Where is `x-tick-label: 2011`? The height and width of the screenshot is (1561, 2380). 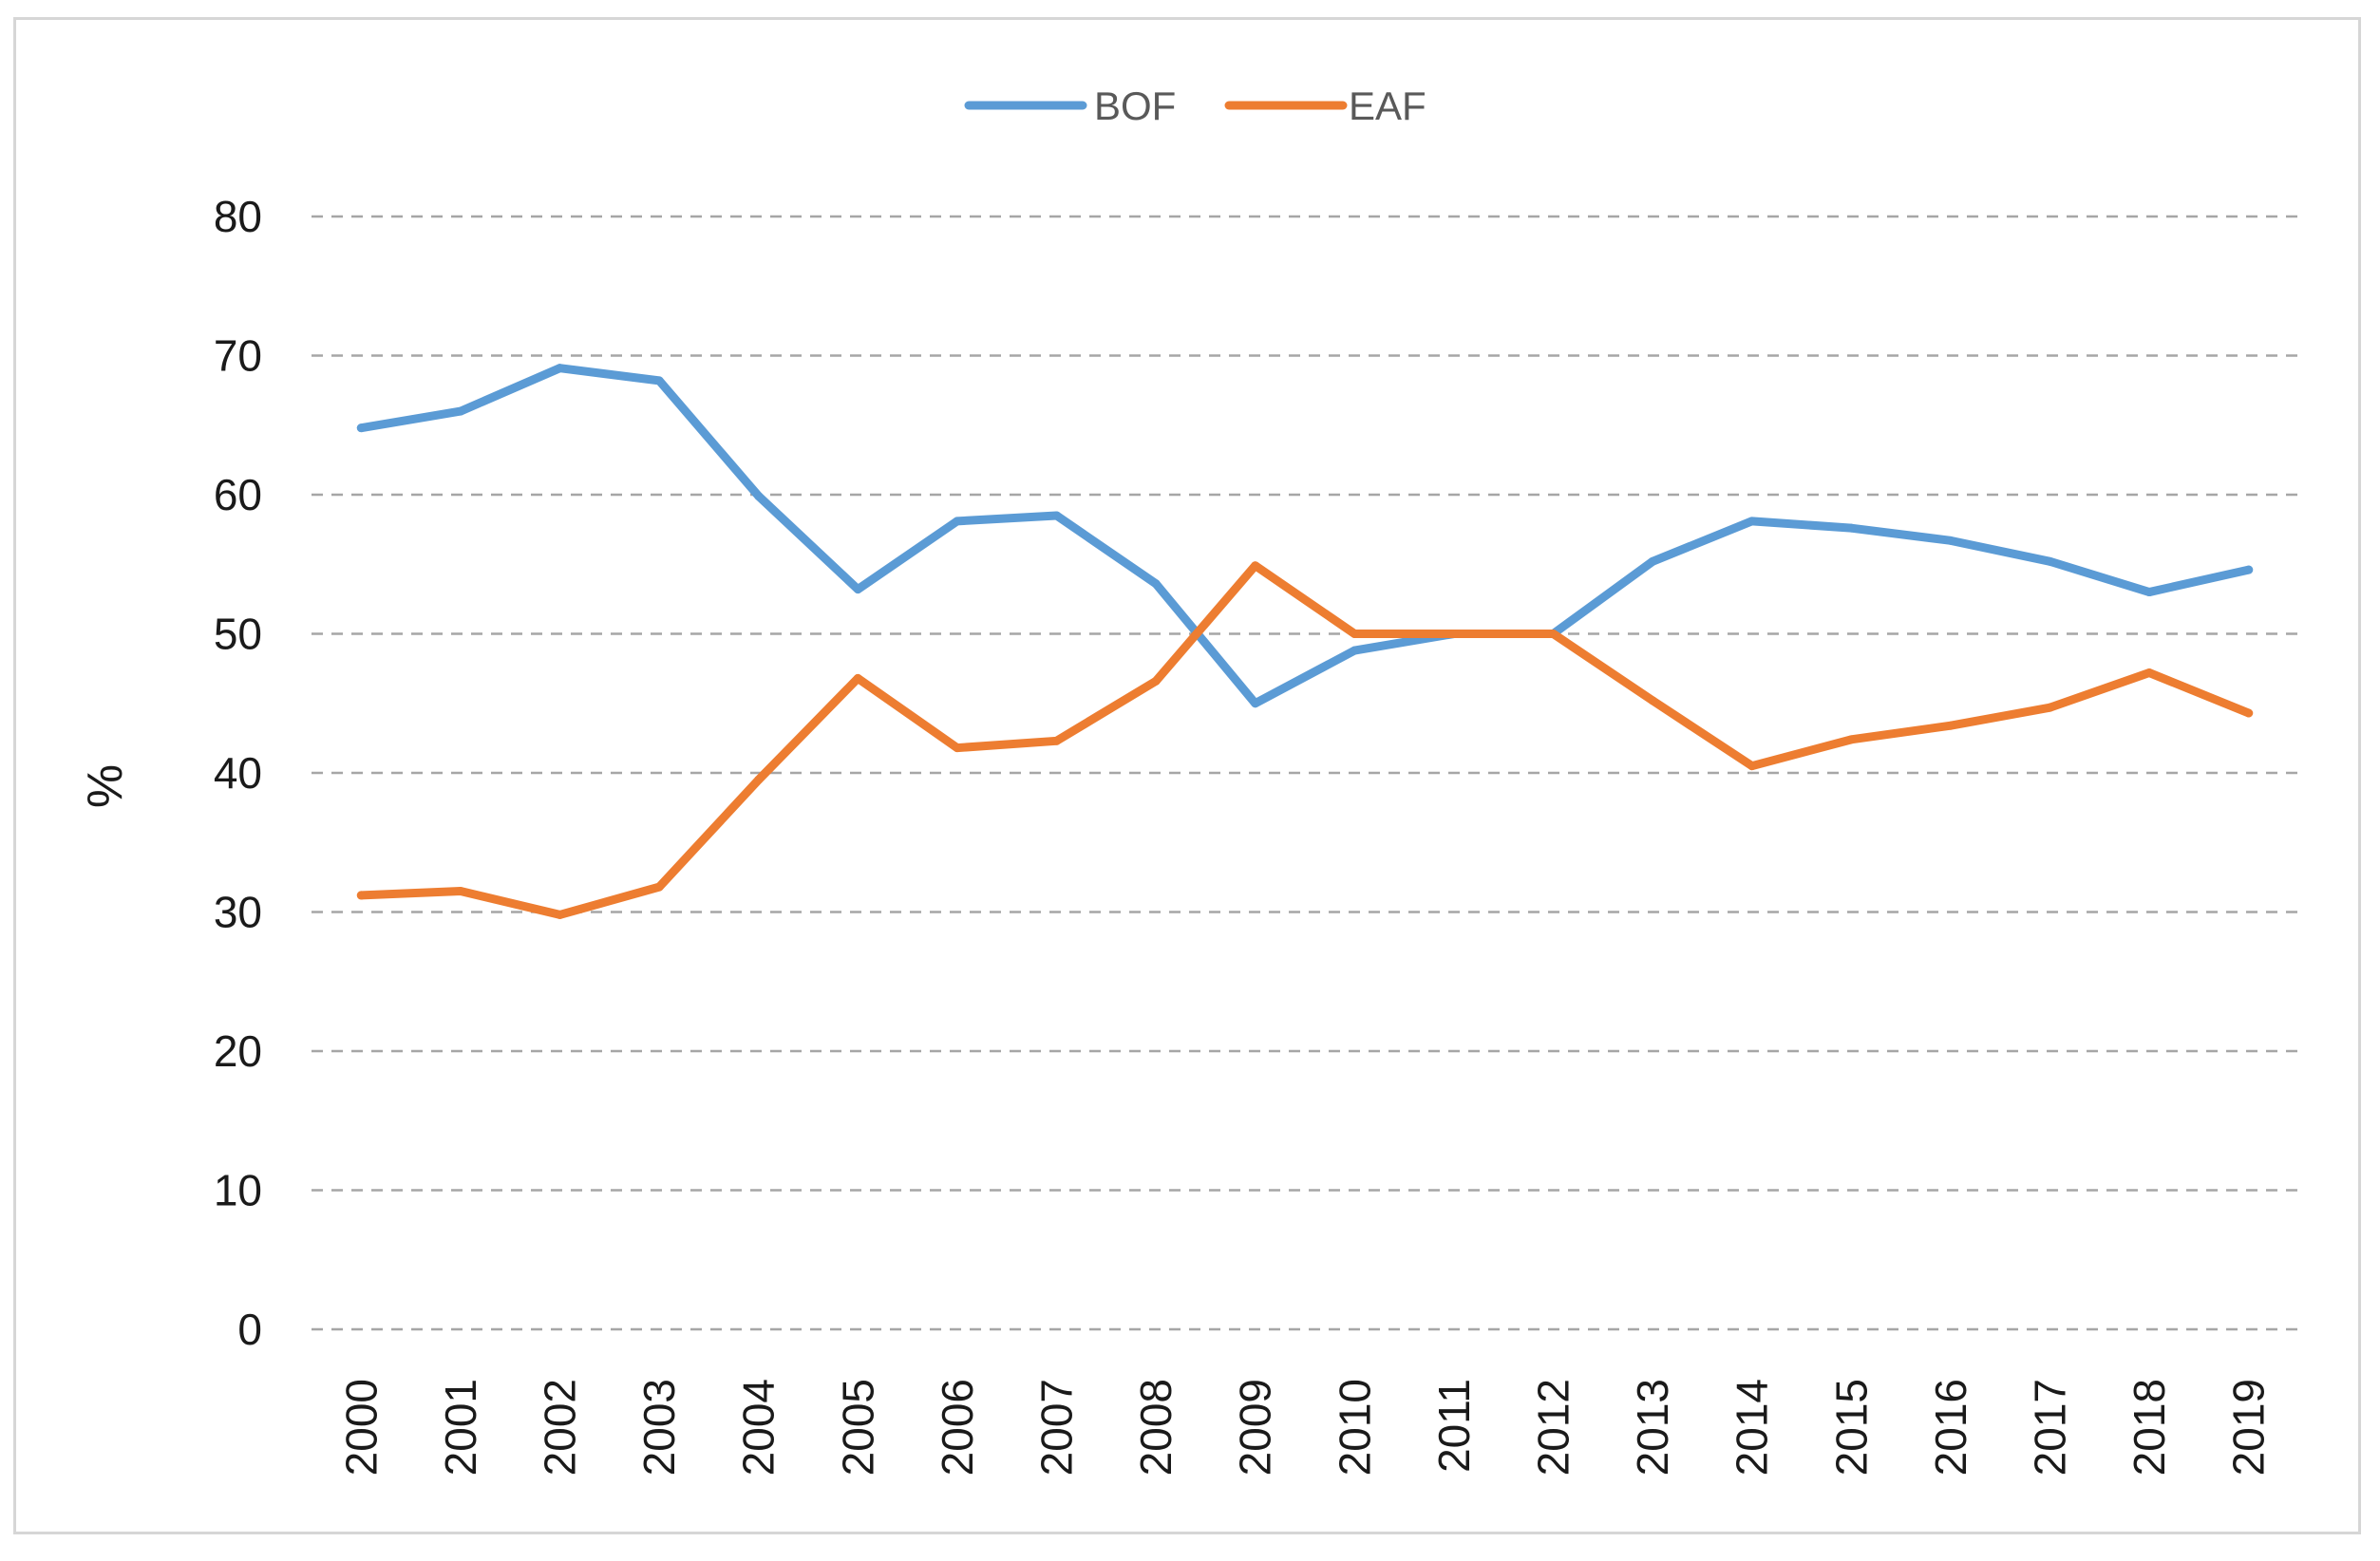 x-tick-label: 2011 is located at coordinates (1454, 1426).